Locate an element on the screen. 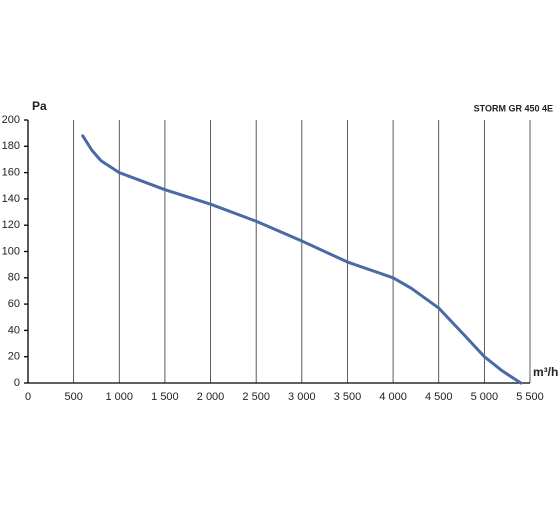 Image resolution: width=560 pixels, height=509 pixels. x-tick-label: 5 000 is located at coordinates (485, 397).